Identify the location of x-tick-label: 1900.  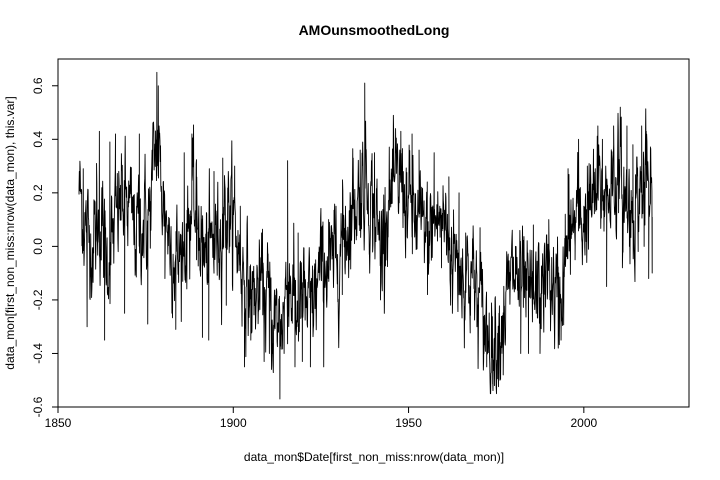
(233, 423).